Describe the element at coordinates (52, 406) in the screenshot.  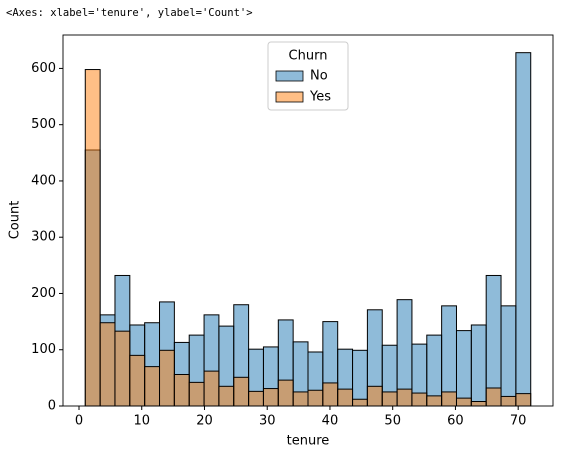
I see `y-tick-label: 0` at that location.